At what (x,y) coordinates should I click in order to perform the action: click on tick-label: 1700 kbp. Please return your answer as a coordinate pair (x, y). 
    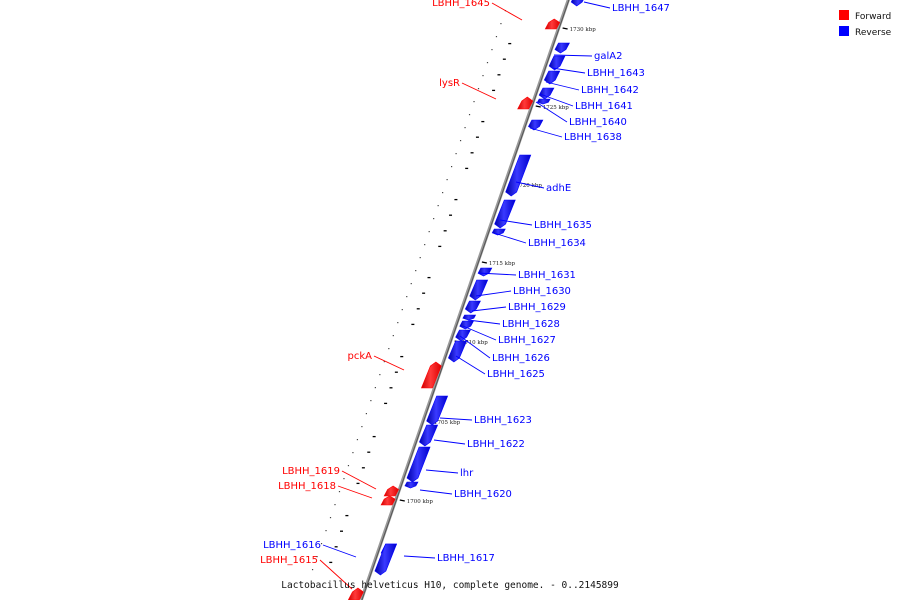
    Looking at the image, I should click on (420, 502).